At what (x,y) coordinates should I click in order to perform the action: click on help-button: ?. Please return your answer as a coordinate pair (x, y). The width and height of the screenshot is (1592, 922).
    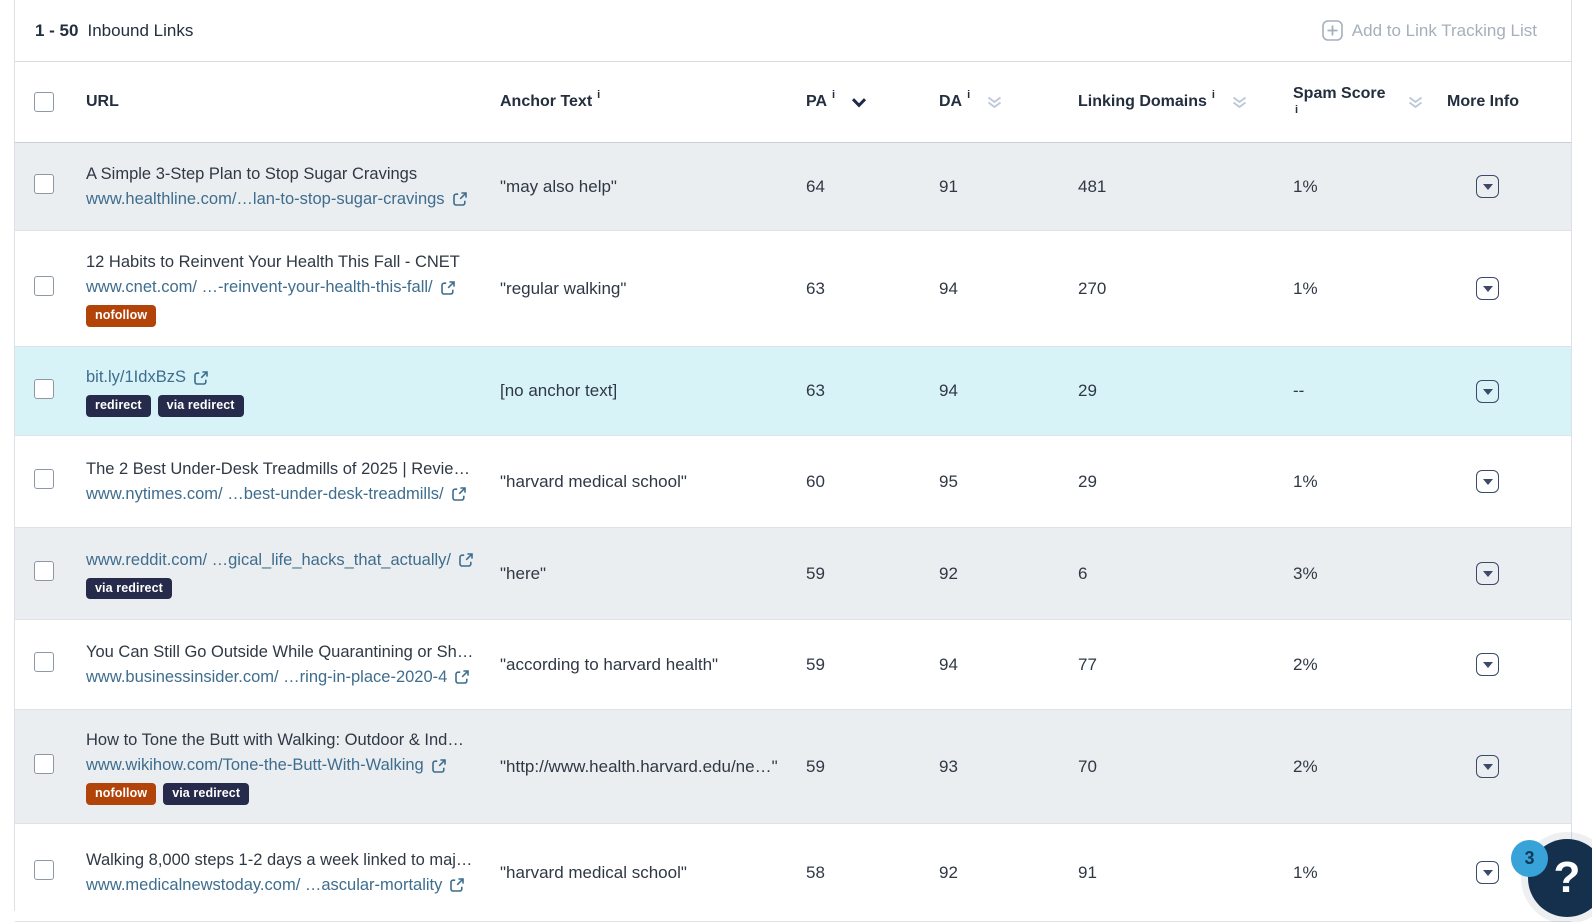
    Looking at the image, I should click on (1560, 878).